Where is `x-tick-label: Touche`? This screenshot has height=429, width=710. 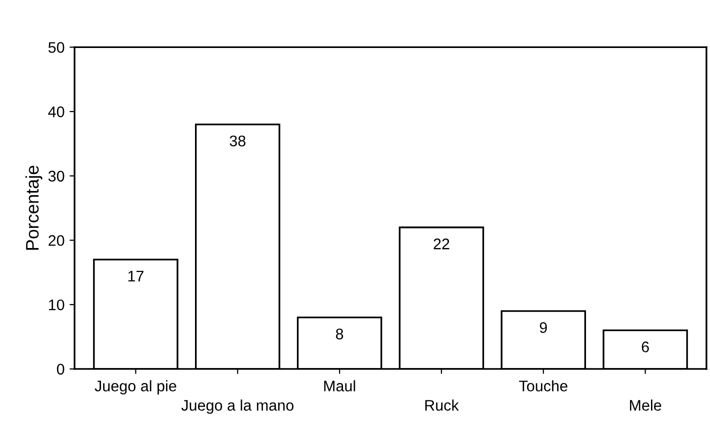 x-tick-label: Touche is located at coordinates (543, 386).